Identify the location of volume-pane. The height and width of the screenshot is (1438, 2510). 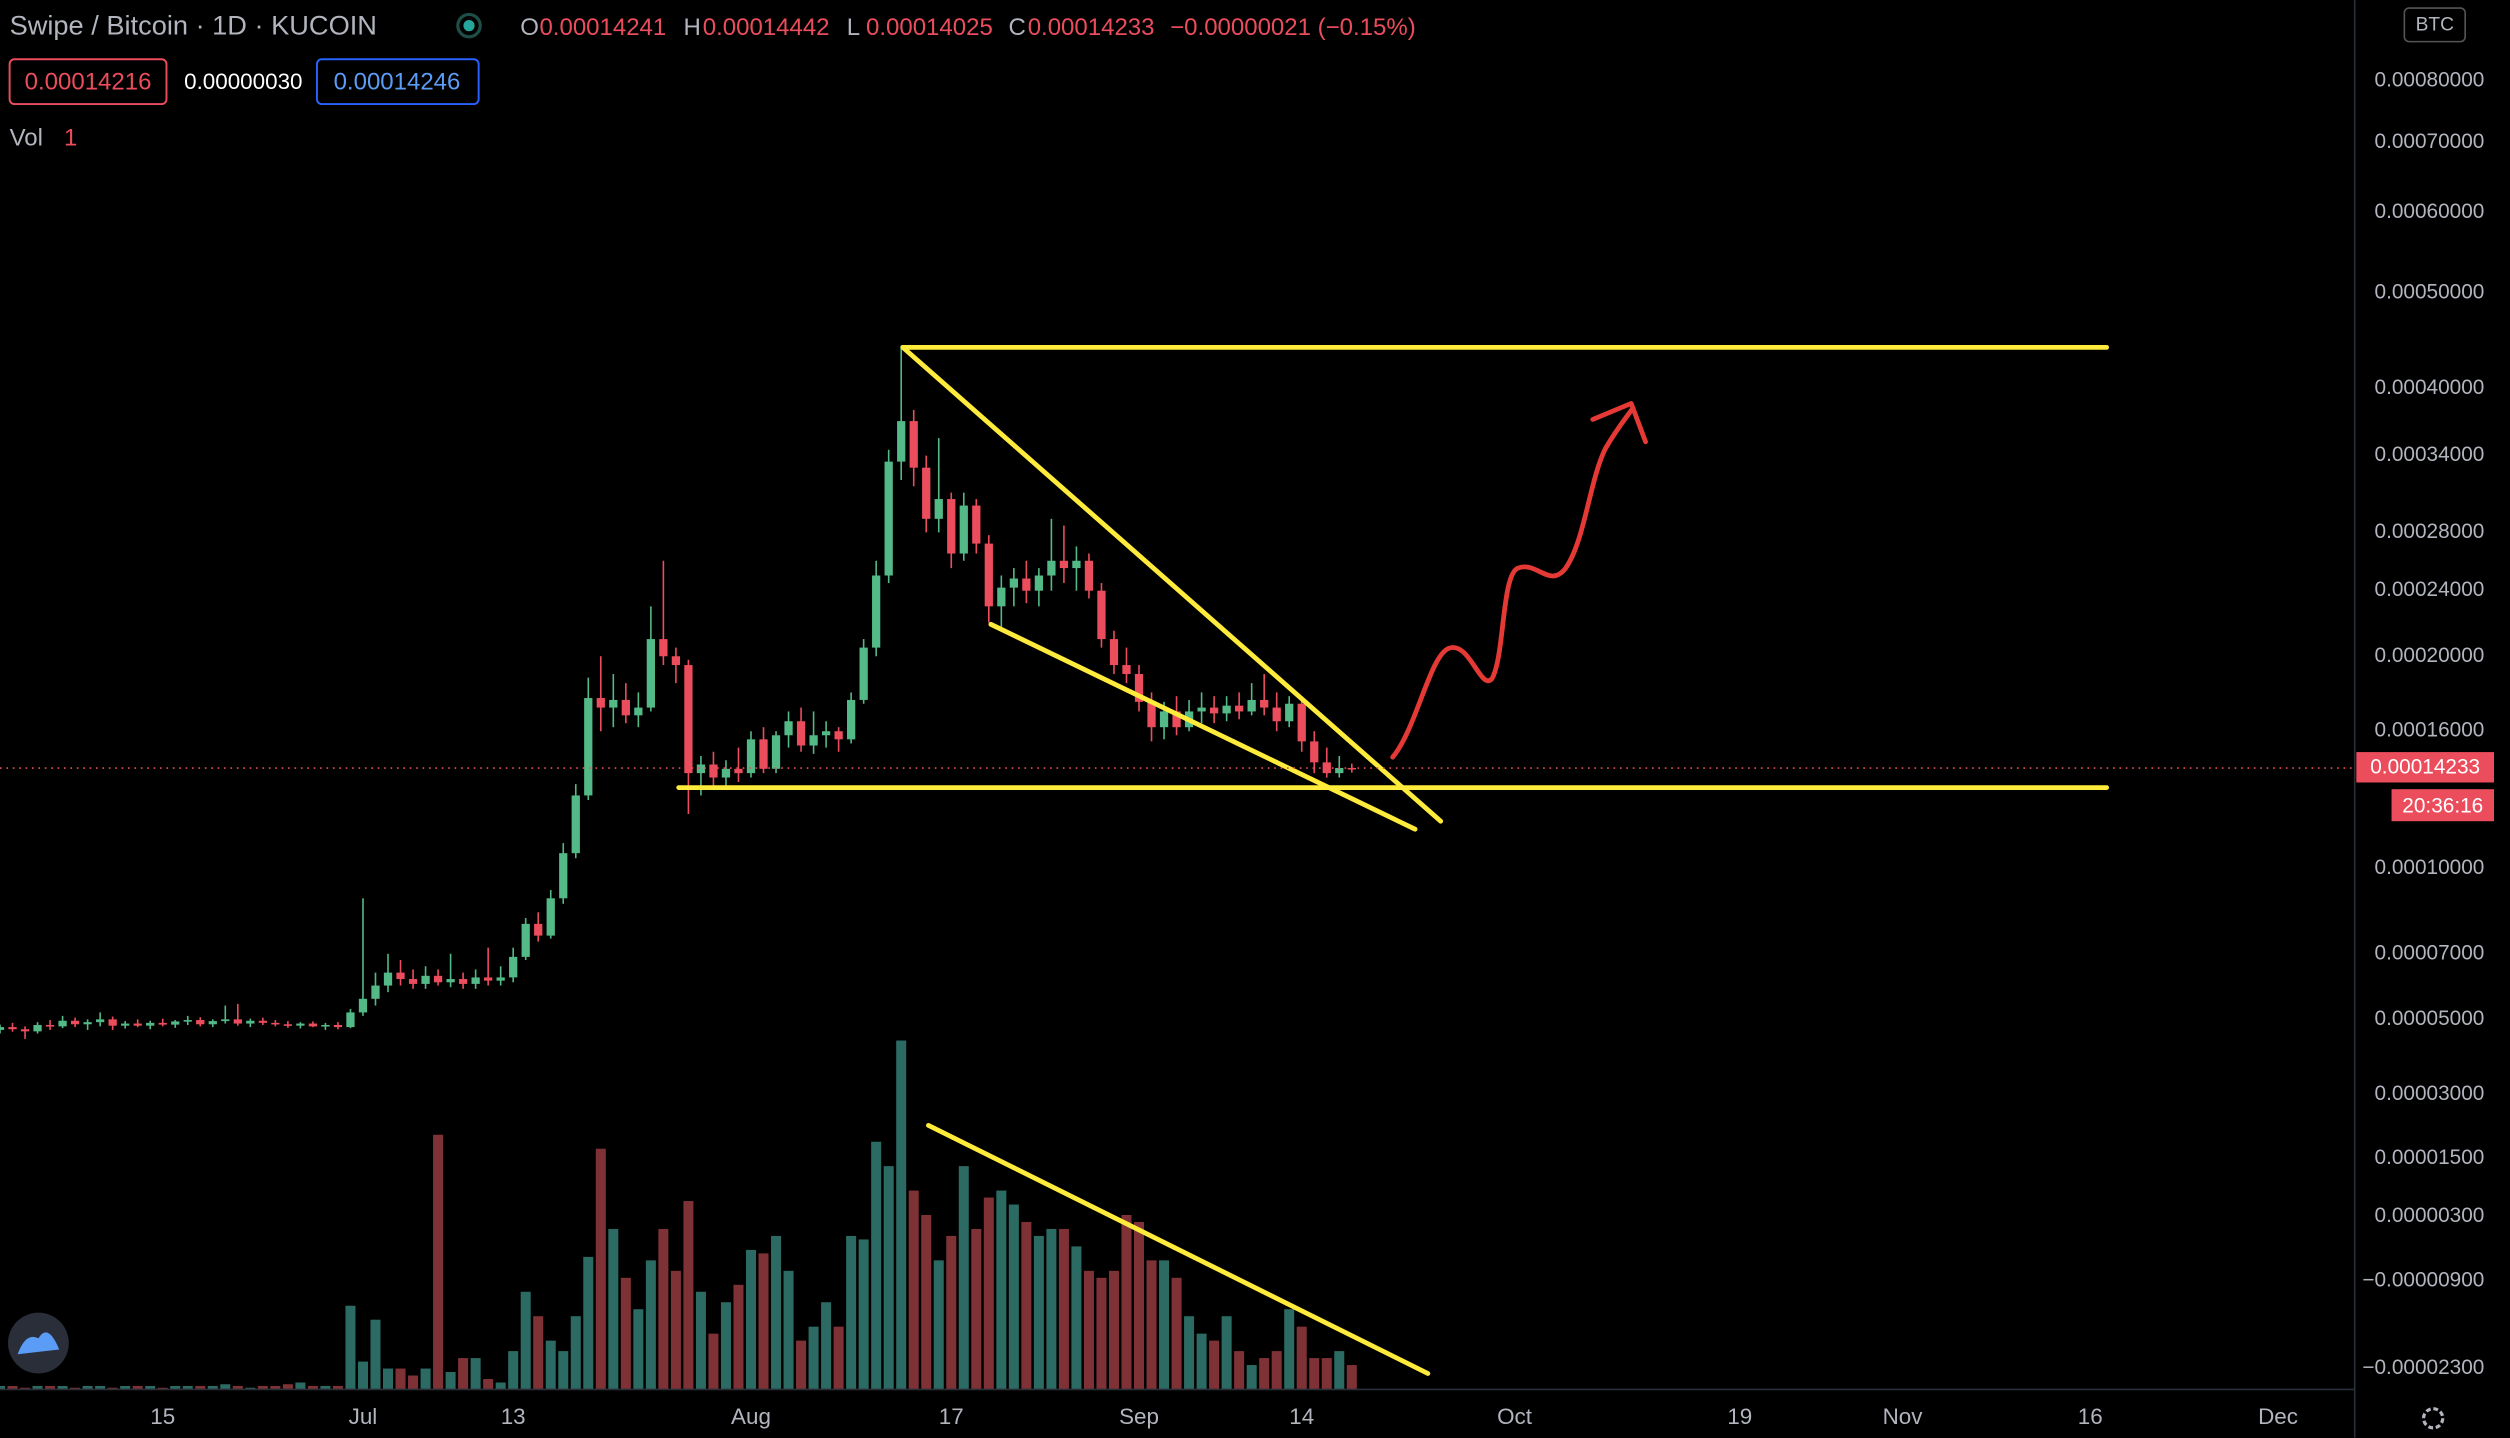
(678, 1215).